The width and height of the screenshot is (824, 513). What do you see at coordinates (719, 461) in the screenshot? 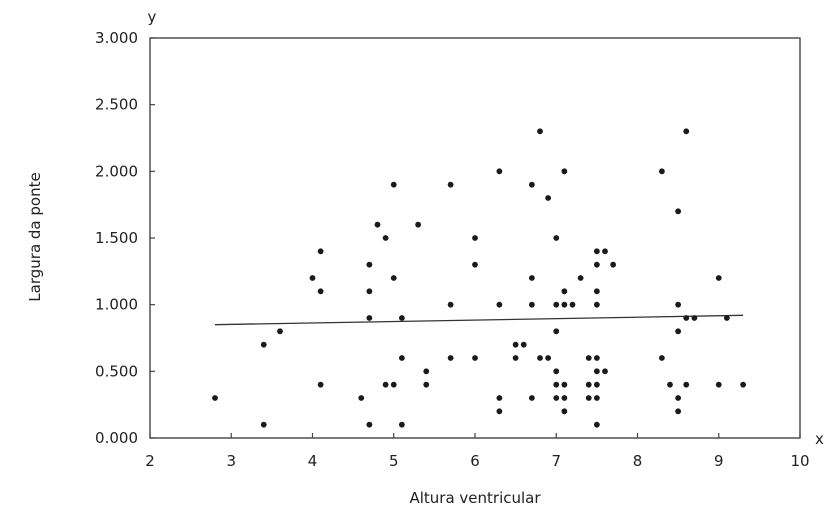
I see `x-tick-label: 9` at bounding box center [719, 461].